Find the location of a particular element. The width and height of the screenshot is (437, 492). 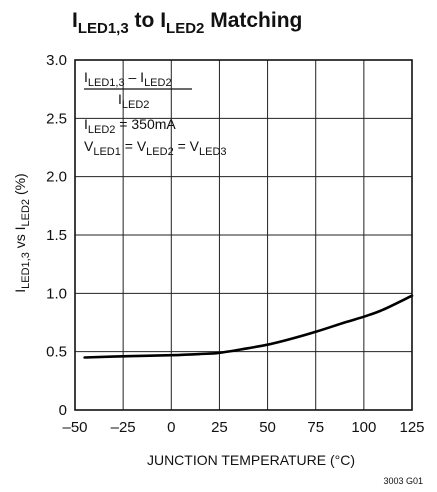

x-tick-label: 50 is located at coordinates (267, 427).